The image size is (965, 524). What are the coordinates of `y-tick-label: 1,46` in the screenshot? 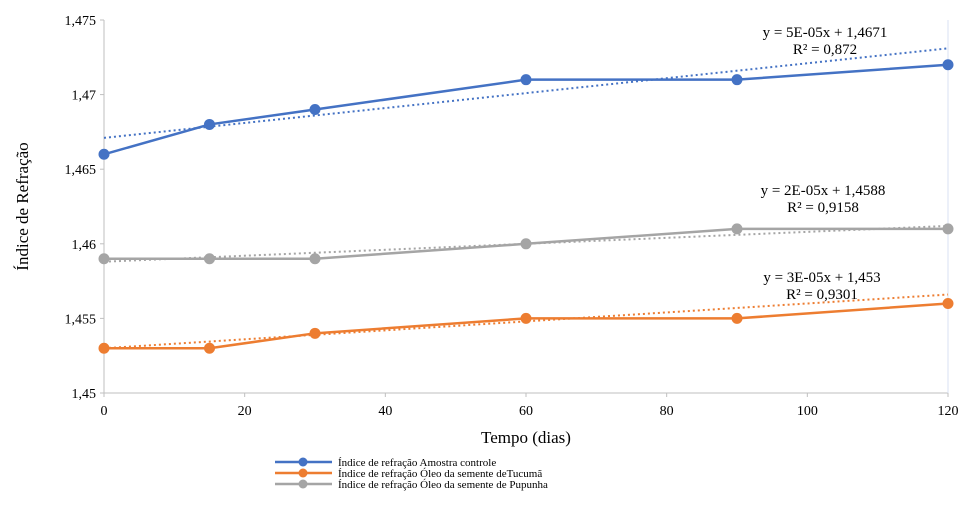 It's located at (84, 245).